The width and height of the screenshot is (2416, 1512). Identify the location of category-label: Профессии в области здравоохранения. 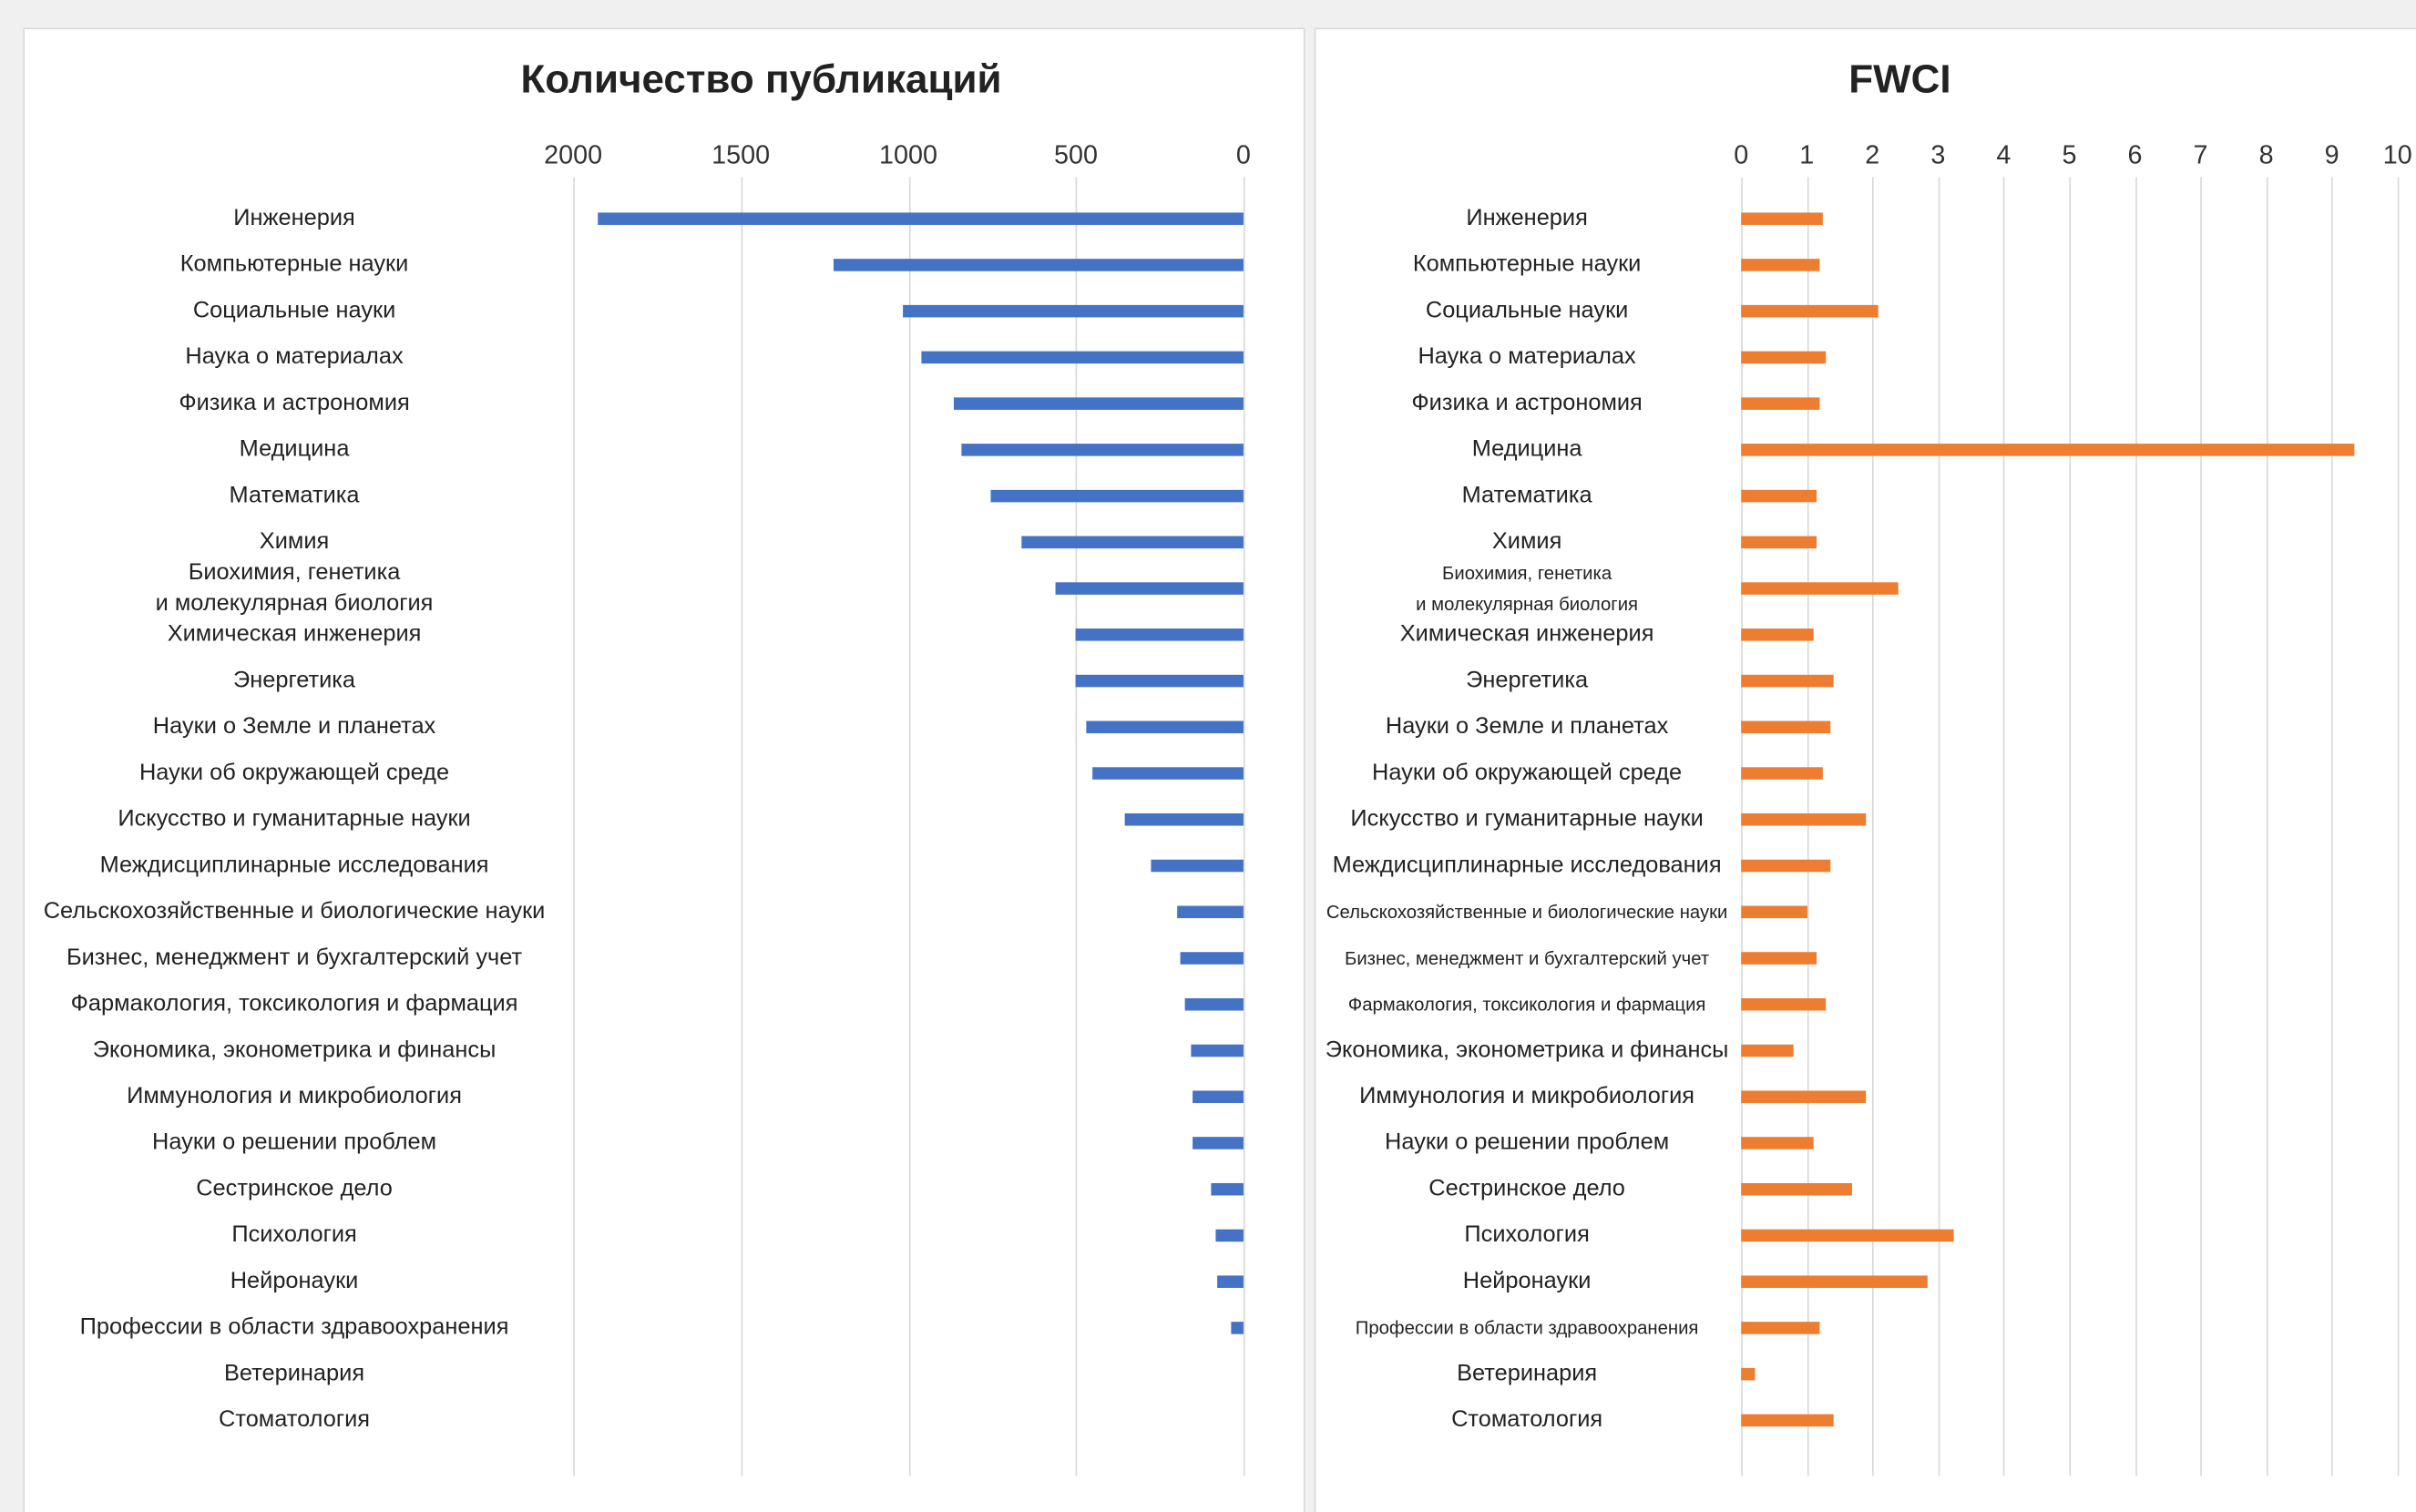
(294, 1327).